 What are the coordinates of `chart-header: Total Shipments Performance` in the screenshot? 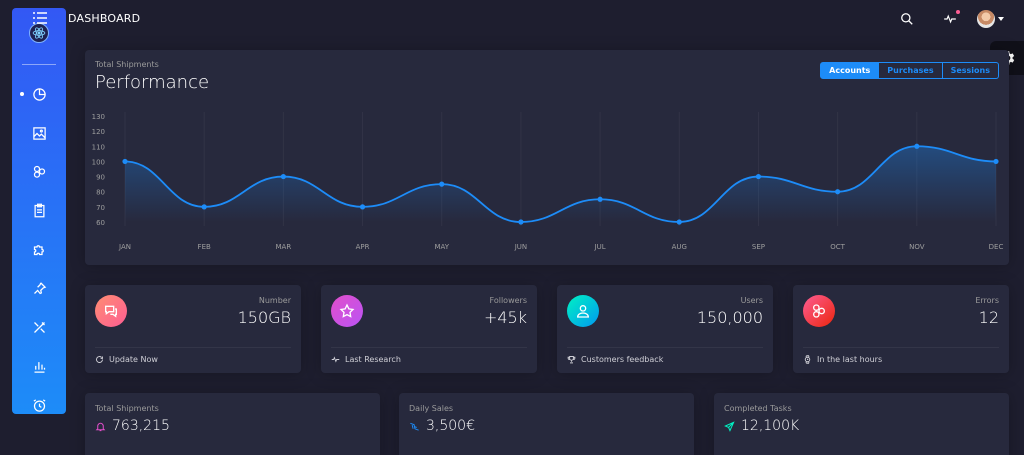 It's located at (152, 76).